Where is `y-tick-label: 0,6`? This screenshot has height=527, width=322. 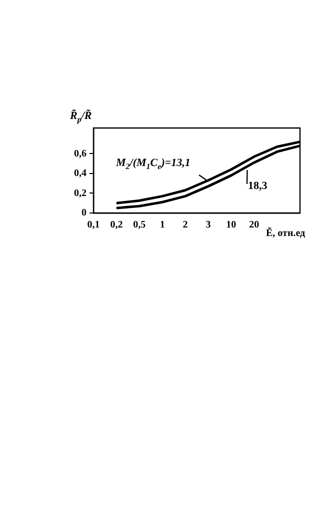
y-tick-label: 0,6 is located at coordinates (80, 154).